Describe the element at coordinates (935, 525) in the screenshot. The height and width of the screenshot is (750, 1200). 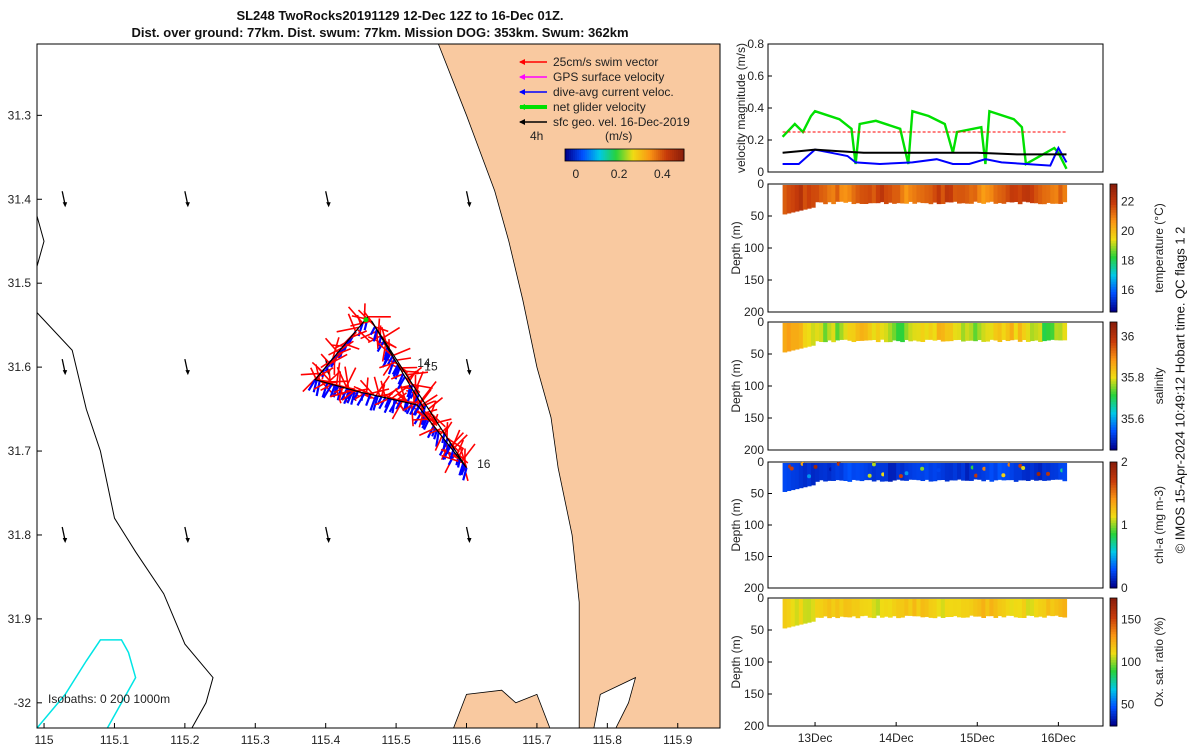
I see `section-frame` at that location.